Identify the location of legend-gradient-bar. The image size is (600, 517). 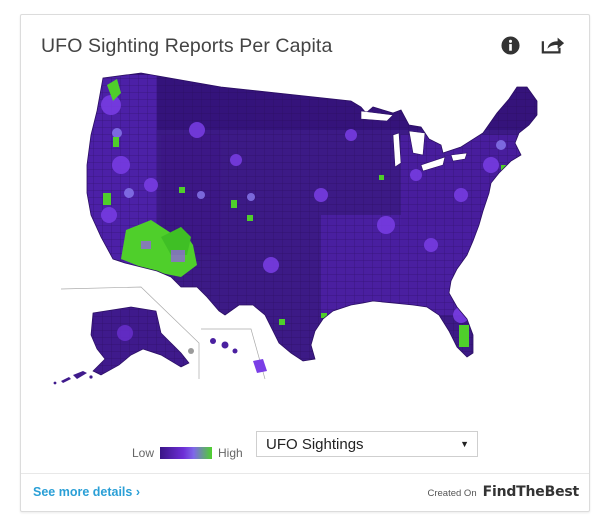
(186, 453).